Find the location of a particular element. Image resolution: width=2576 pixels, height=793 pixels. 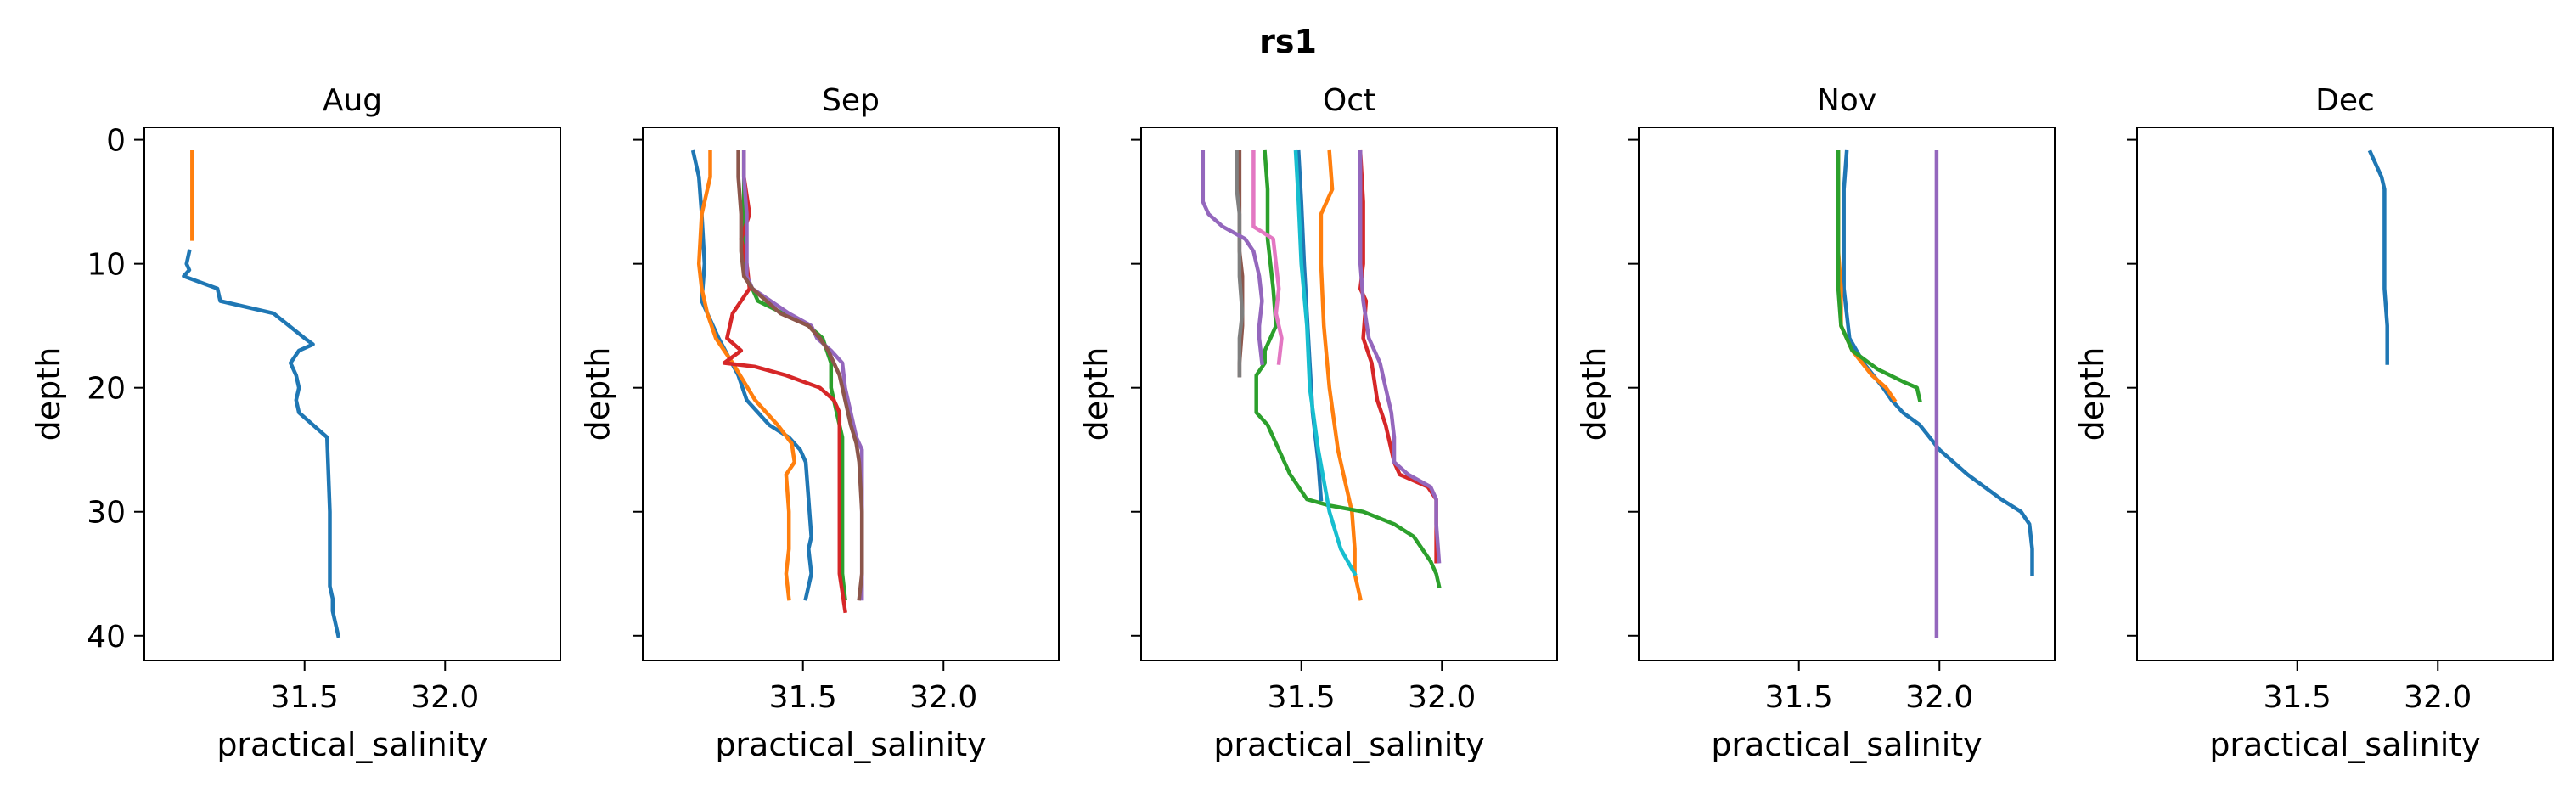

y-tick-label: 40 is located at coordinates (106, 637).